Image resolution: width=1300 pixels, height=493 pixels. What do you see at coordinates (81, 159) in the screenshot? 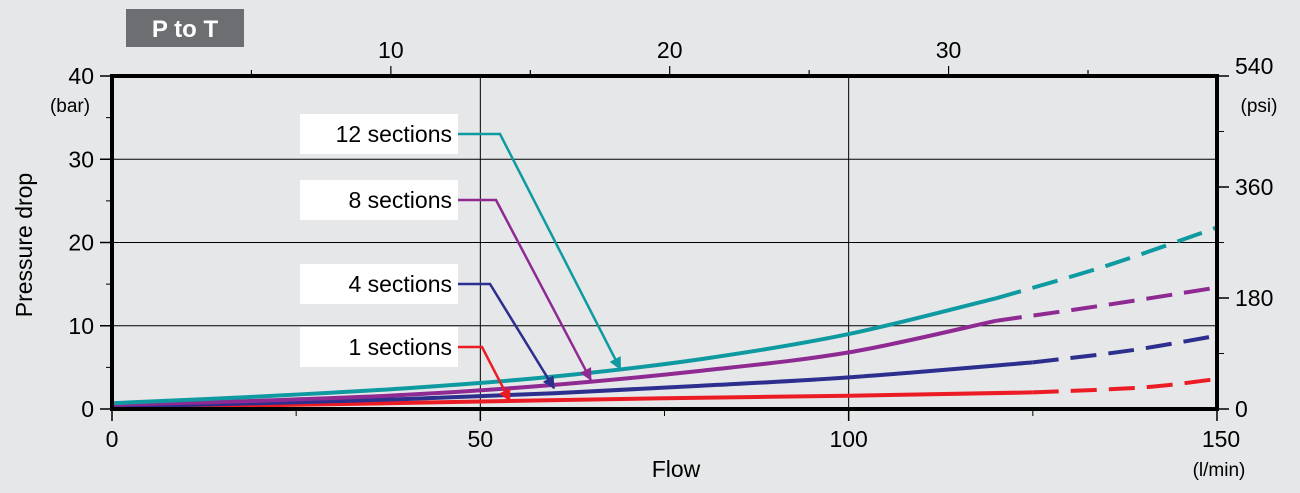
I see `y-tick-label: 30` at bounding box center [81, 159].